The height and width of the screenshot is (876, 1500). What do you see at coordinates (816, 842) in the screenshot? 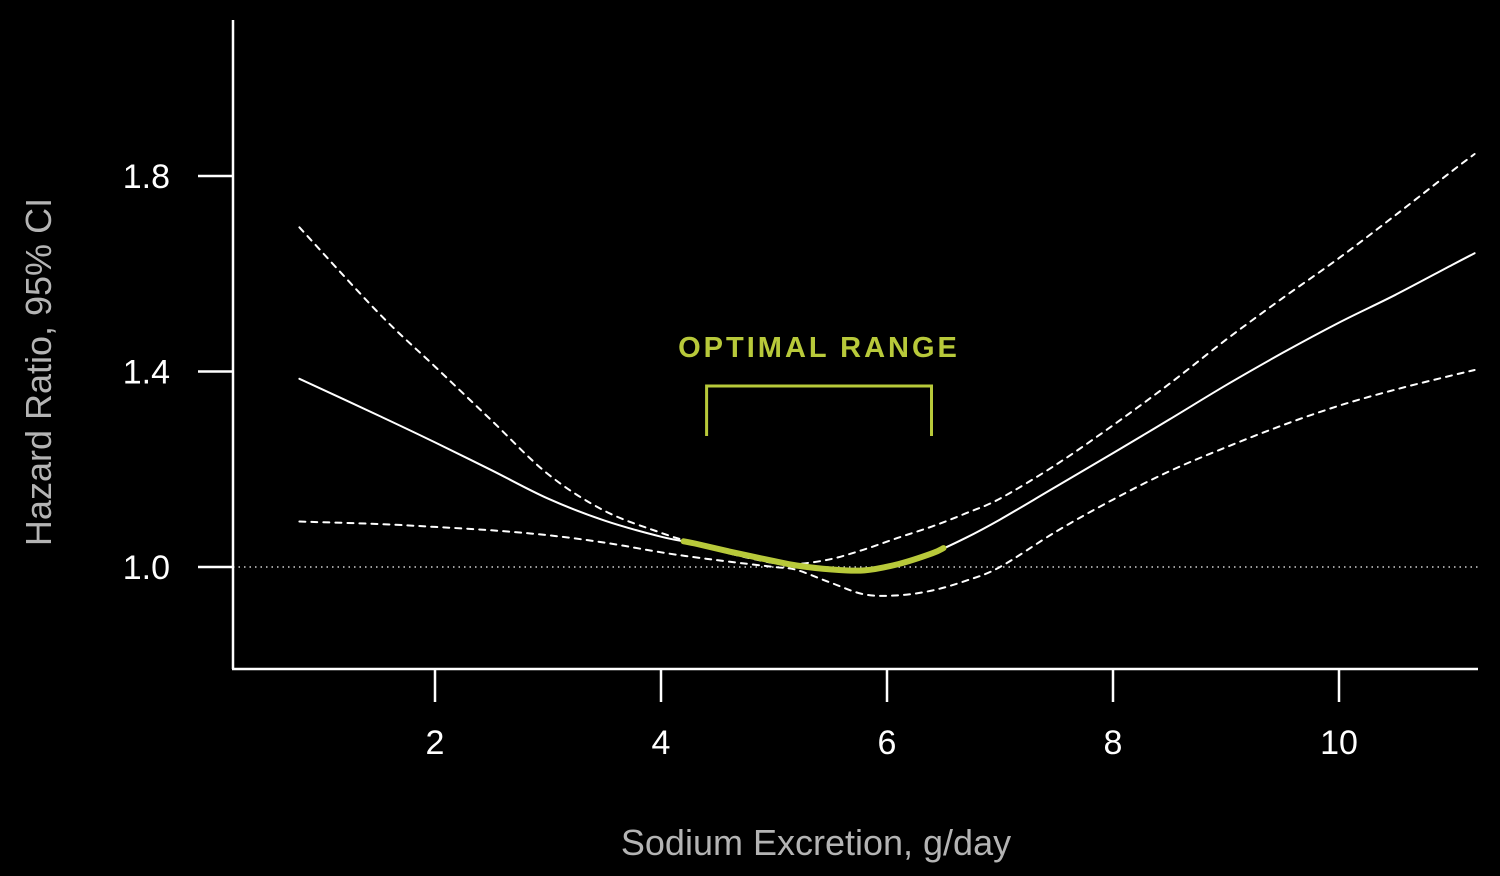
I see `x-axis-title: Sodium Excretion, g/day` at bounding box center [816, 842].